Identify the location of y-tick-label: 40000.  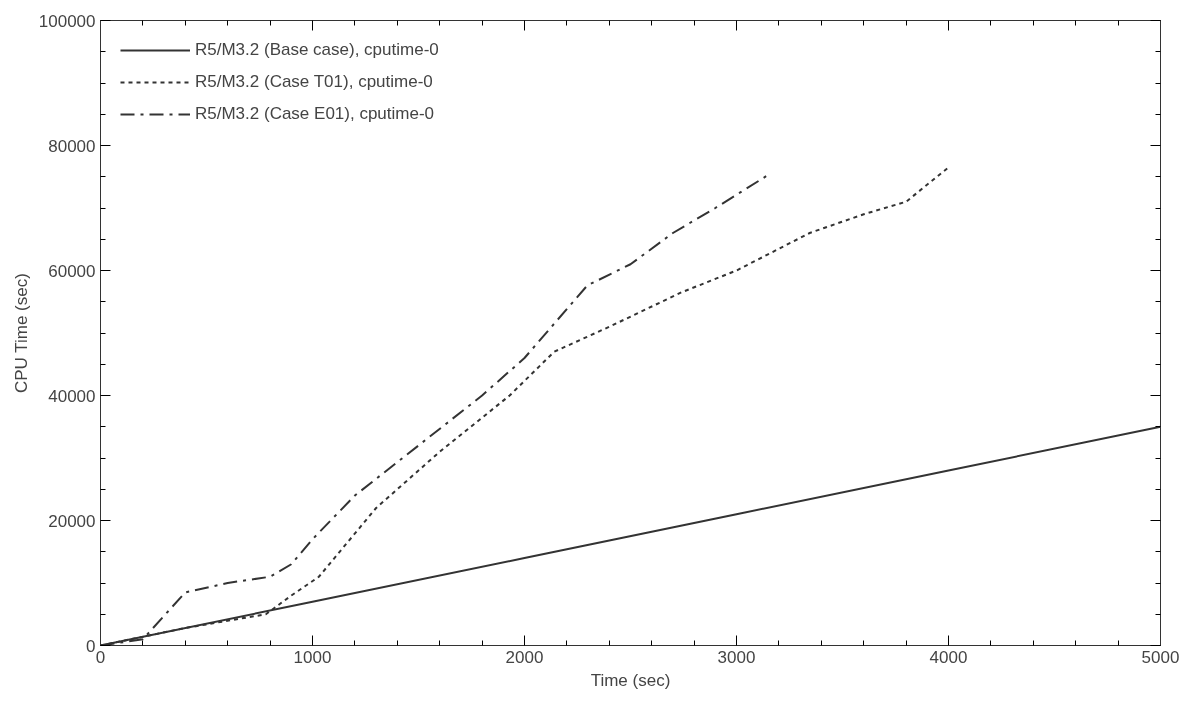
(72, 396).